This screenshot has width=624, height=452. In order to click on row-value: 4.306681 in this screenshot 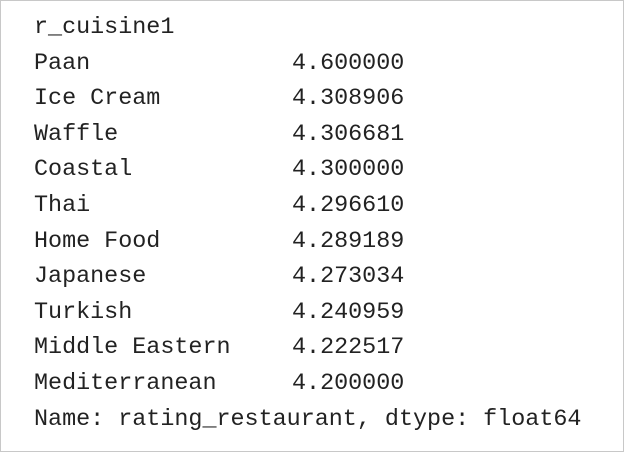, I will do `click(348, 134)`.